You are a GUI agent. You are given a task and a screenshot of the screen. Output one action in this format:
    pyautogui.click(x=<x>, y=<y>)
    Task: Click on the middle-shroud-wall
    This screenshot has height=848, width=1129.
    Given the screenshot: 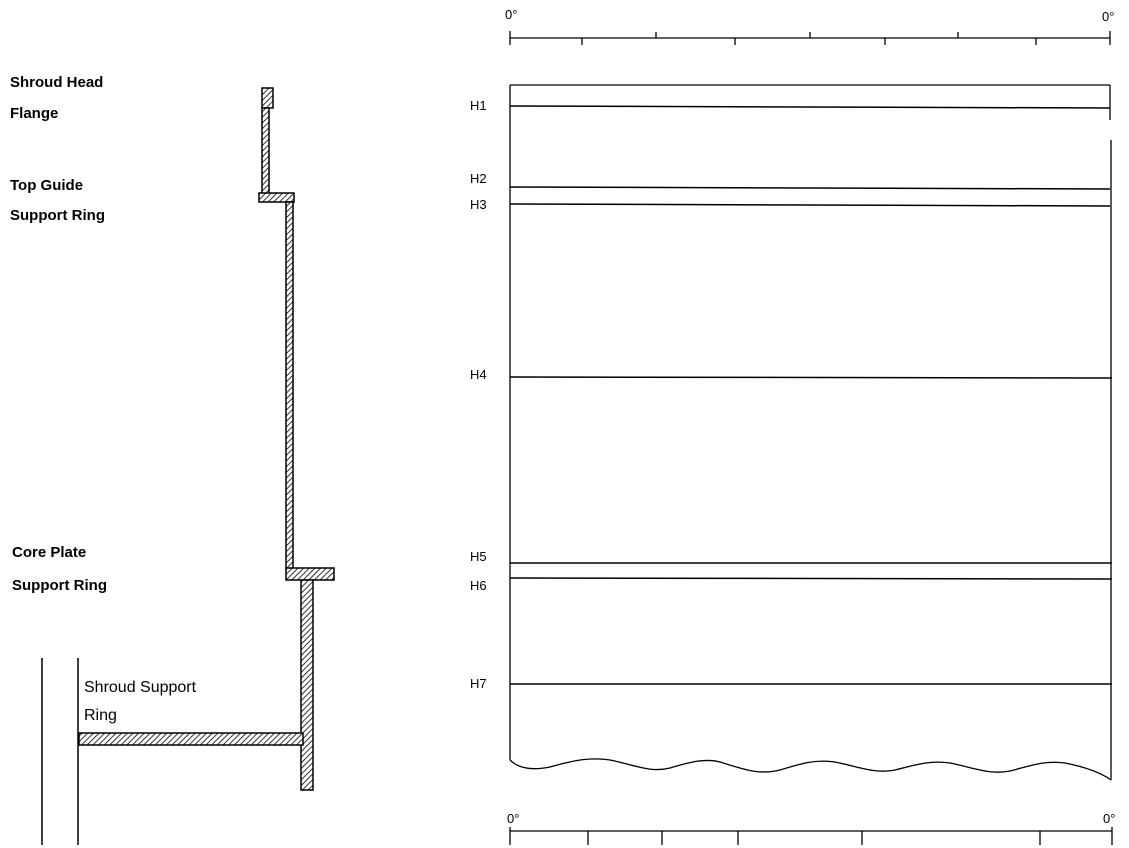 What is the action you would take?
    pyautogui.click(x=289, y=386)
    